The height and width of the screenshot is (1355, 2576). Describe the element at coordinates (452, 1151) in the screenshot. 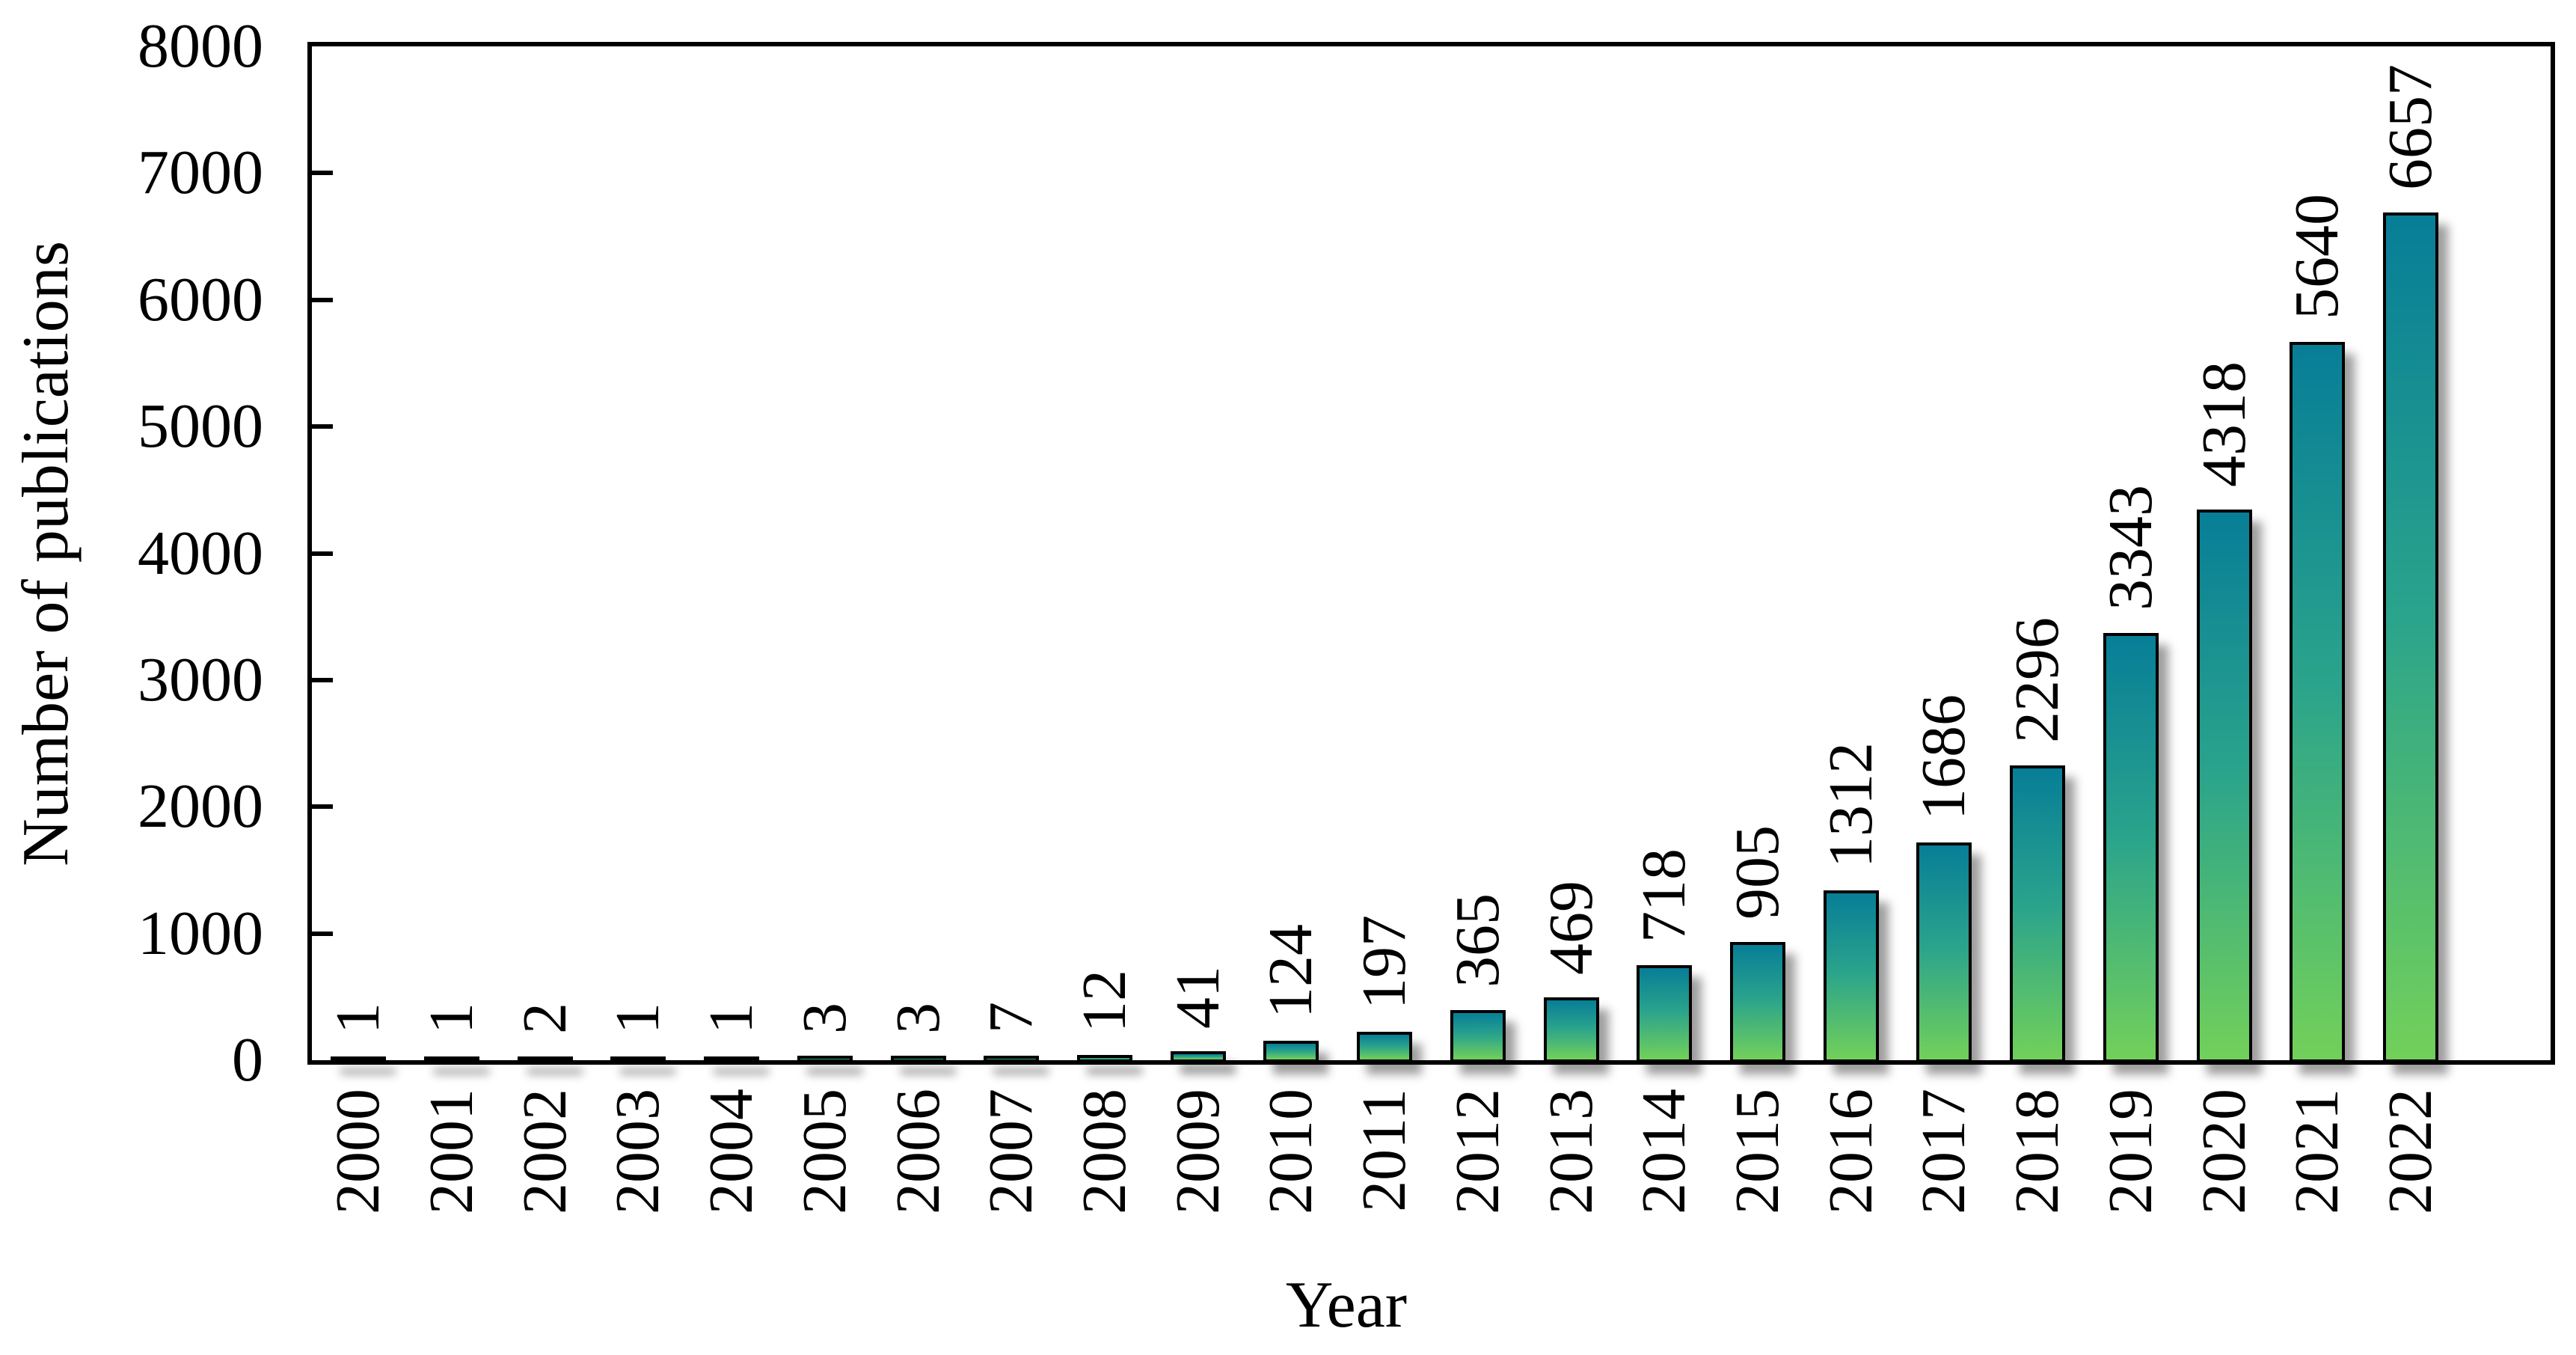

I see `x-category-label: 2001` at that location.